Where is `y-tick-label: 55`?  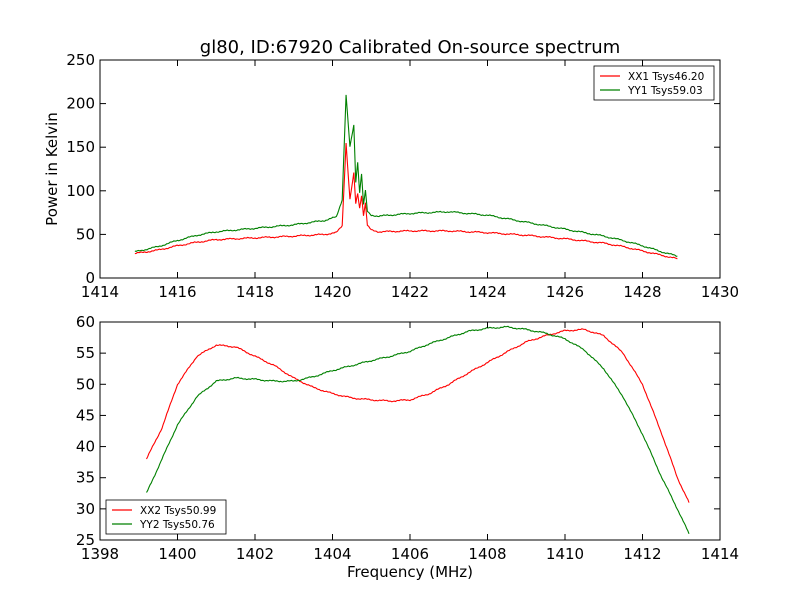 y-tick-label: 55 is located at coordinates (85, 353).